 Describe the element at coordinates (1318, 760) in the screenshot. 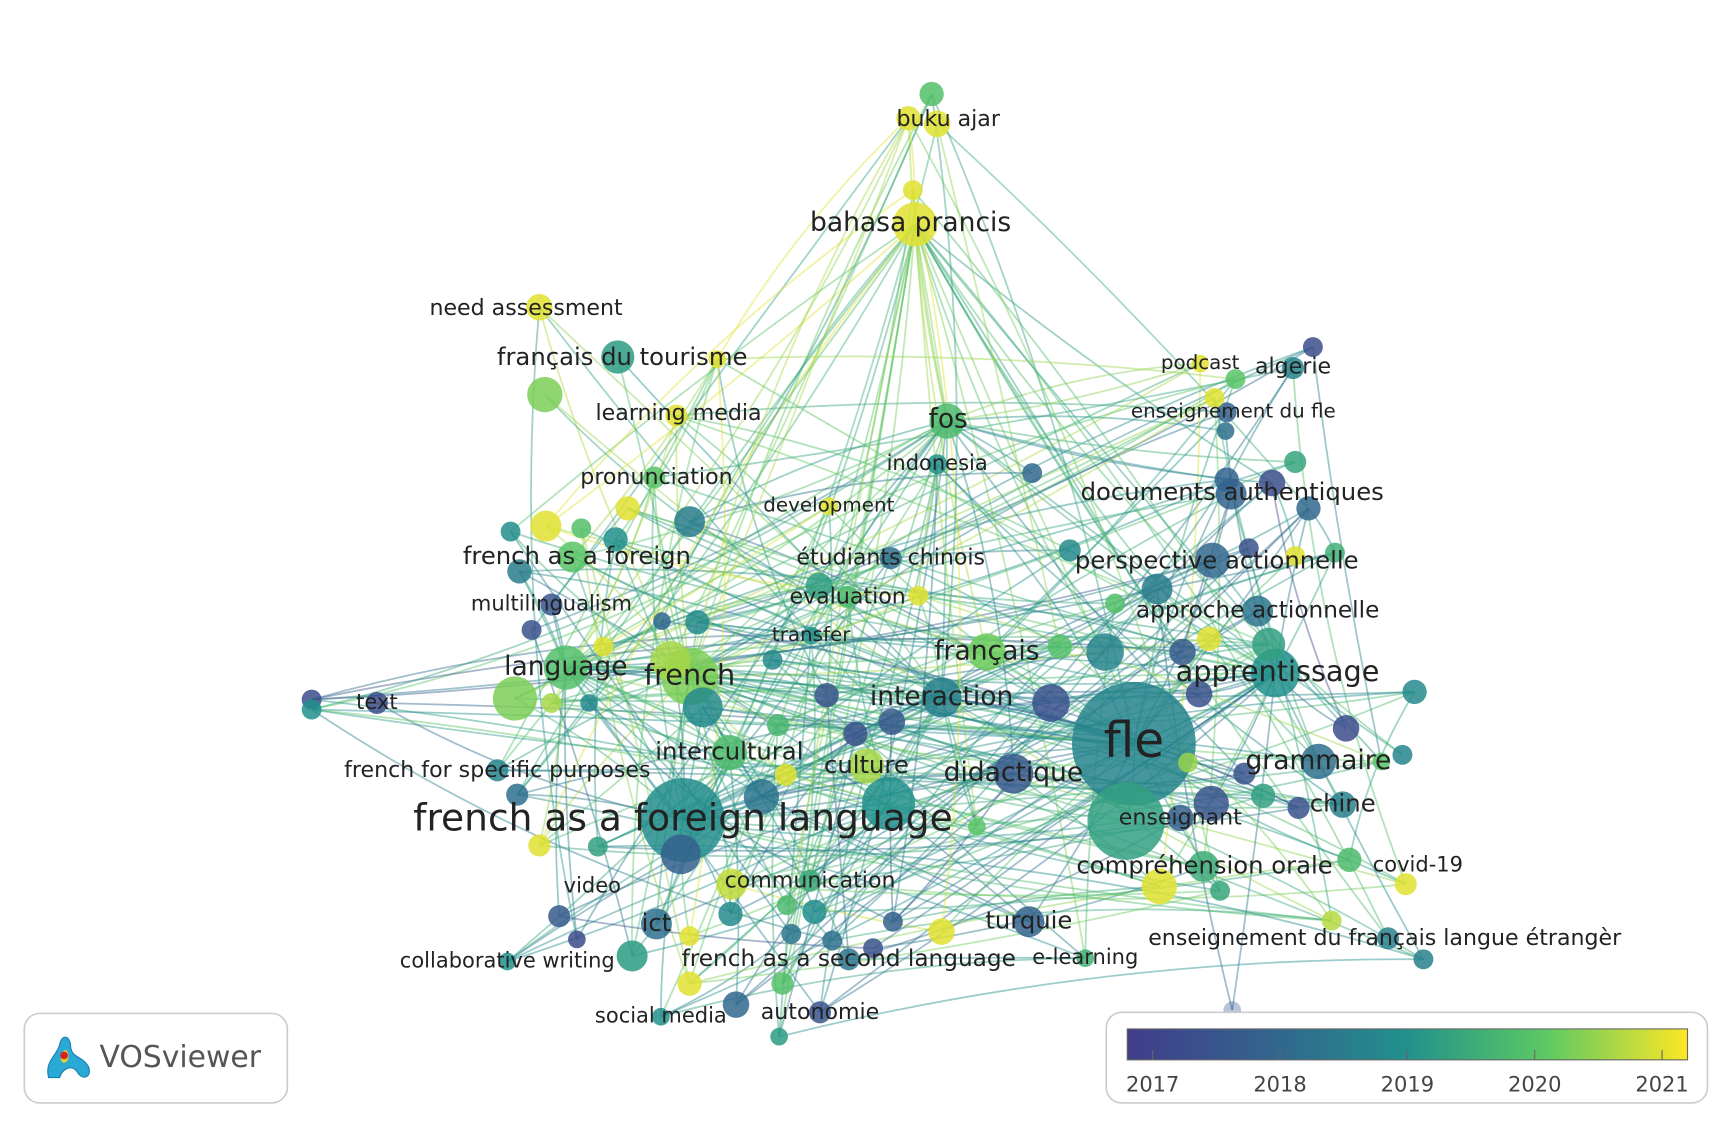

I see `node-label: grammaire` at that location.